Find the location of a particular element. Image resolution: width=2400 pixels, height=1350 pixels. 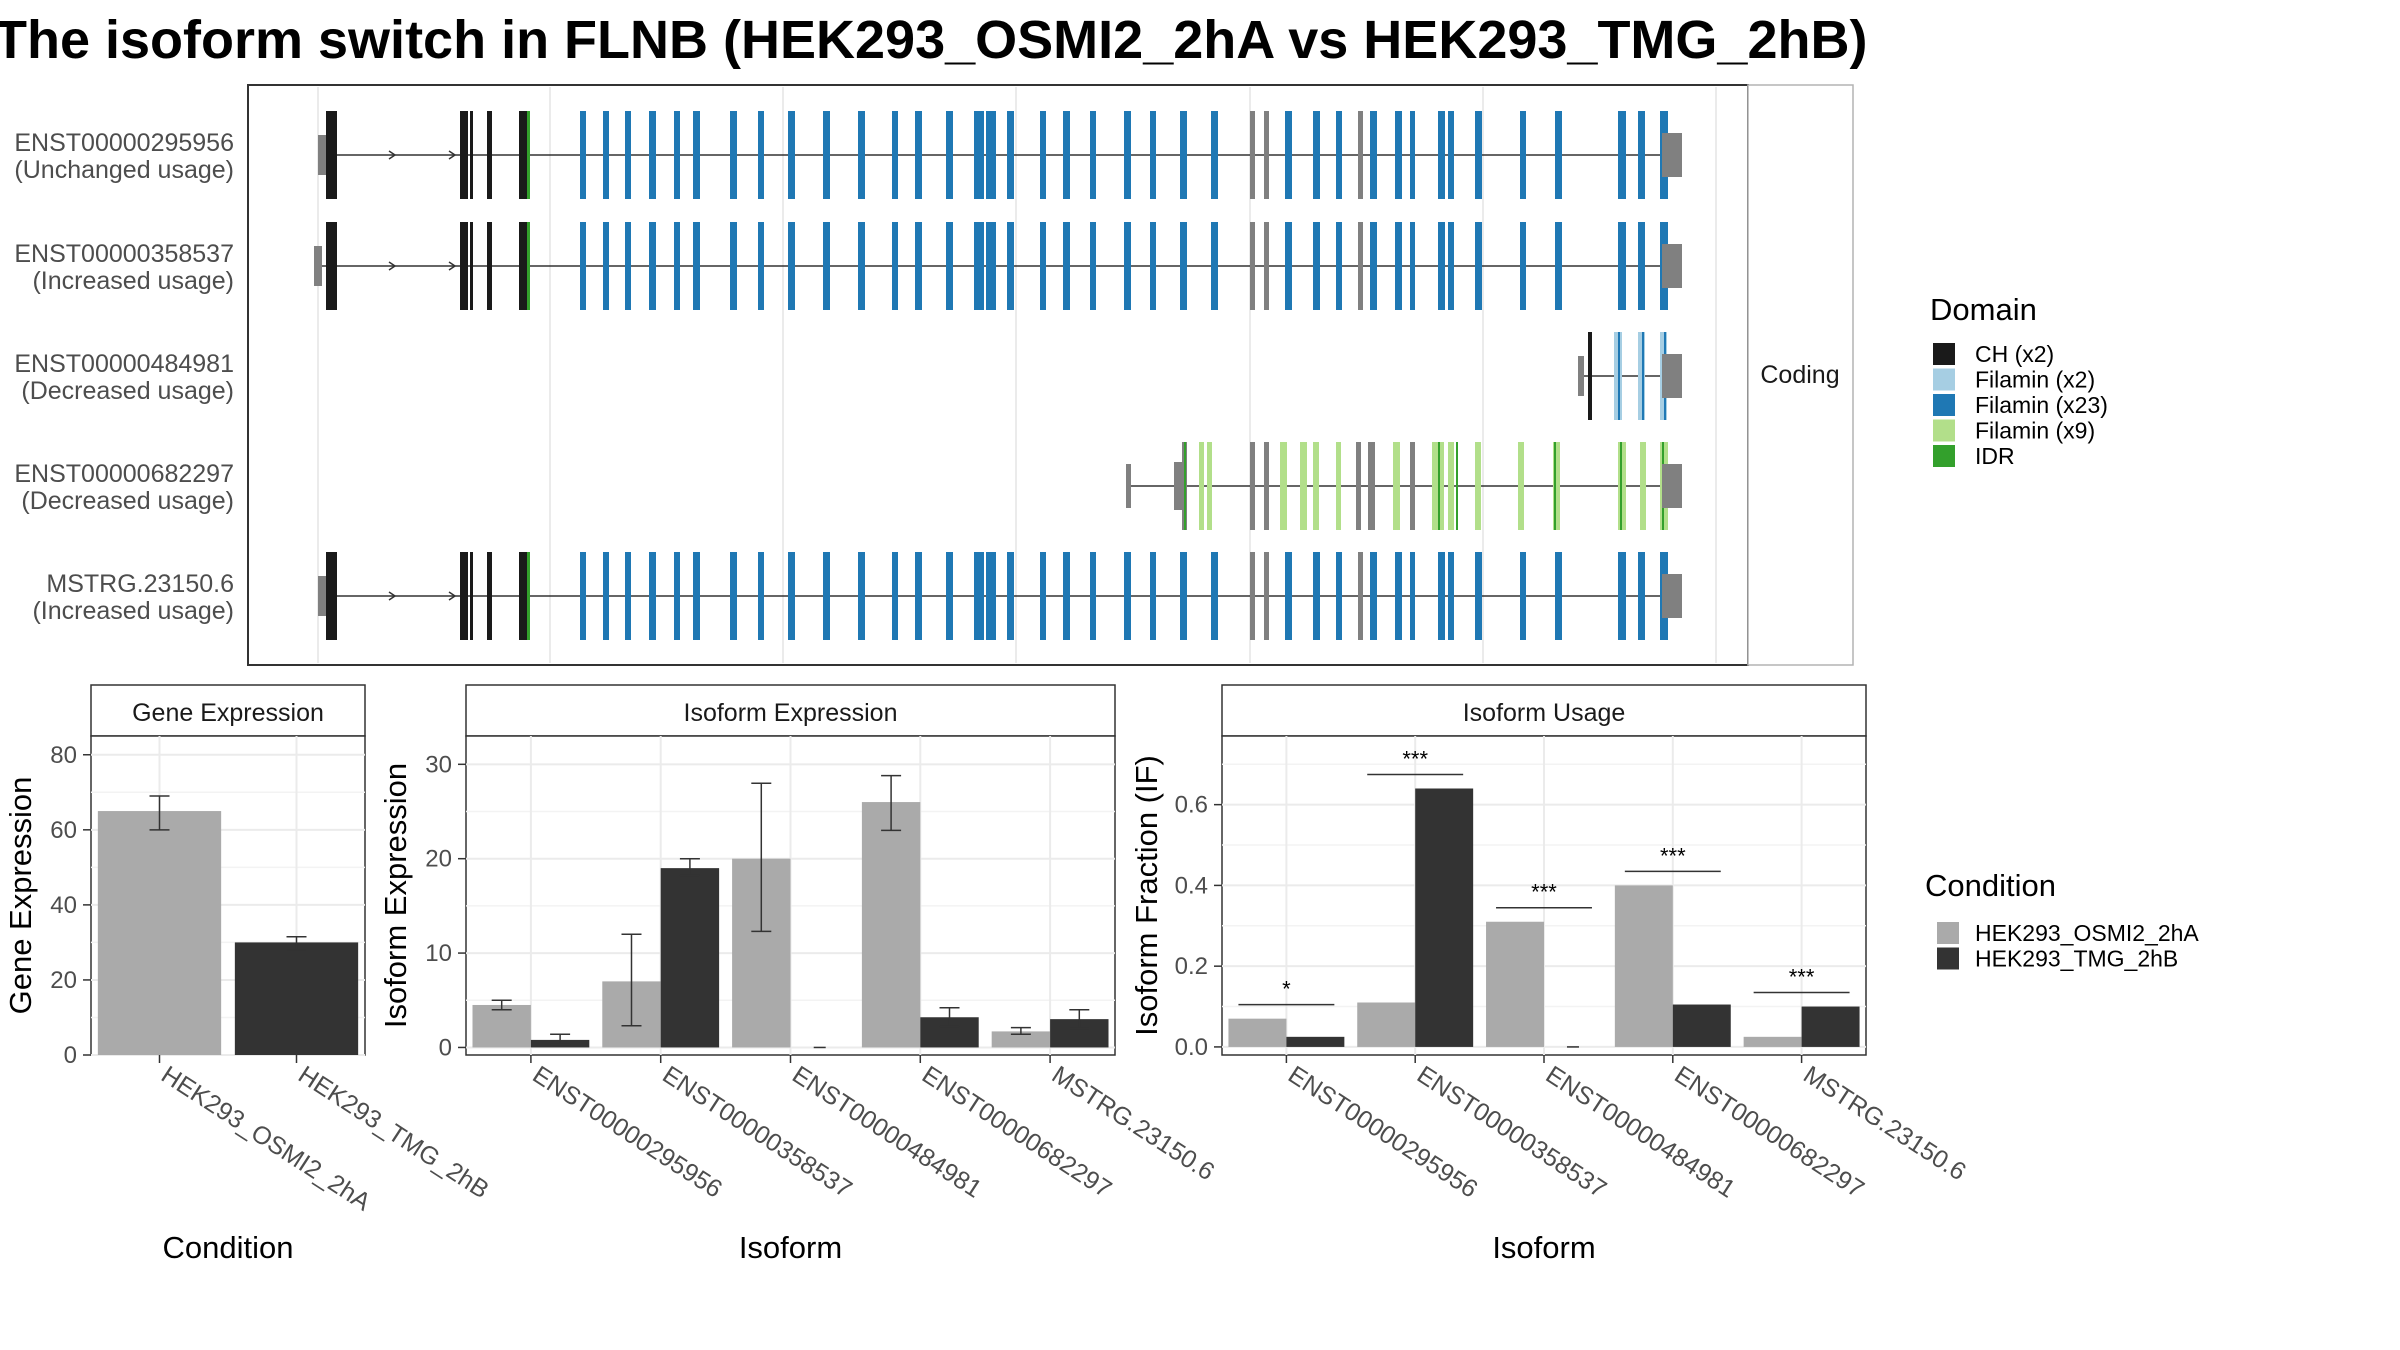

y-tick-label: 20 is located at coordinates (63, 980).